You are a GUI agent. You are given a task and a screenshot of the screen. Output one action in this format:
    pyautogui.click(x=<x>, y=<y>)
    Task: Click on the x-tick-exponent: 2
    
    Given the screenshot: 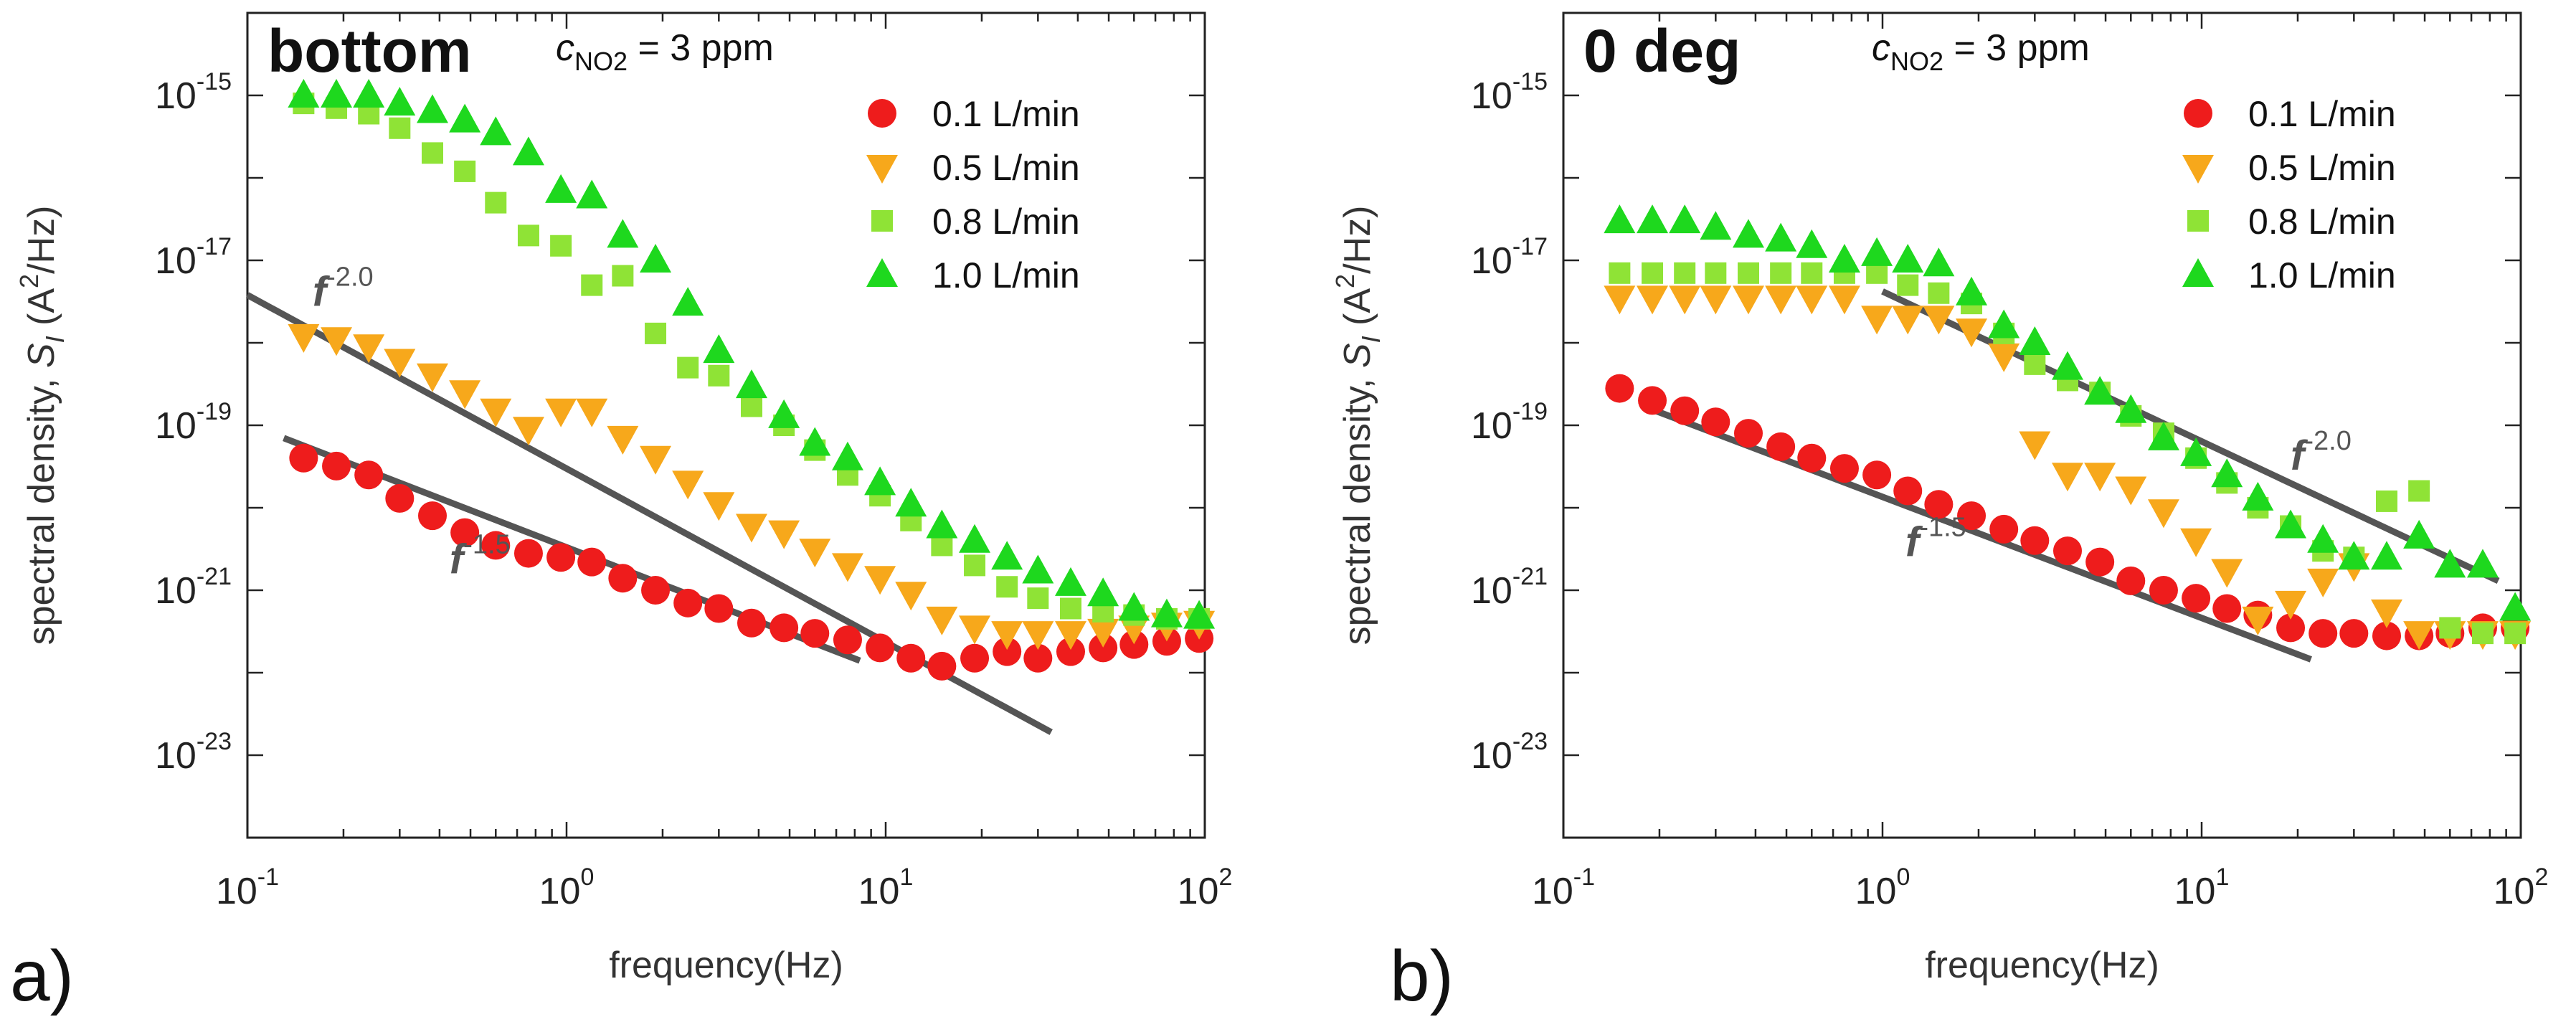 What is the action you would take?
    pyautogui.click(x=1225, y=877)
    